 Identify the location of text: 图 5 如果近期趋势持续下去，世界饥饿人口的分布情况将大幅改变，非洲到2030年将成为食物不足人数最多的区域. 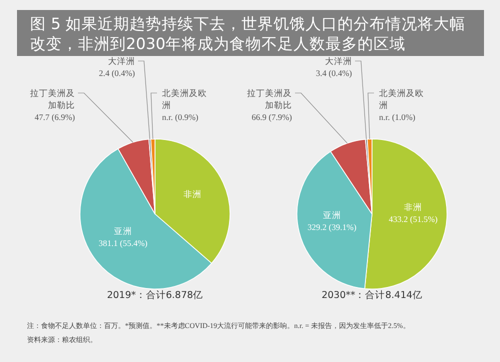
(248, 34).